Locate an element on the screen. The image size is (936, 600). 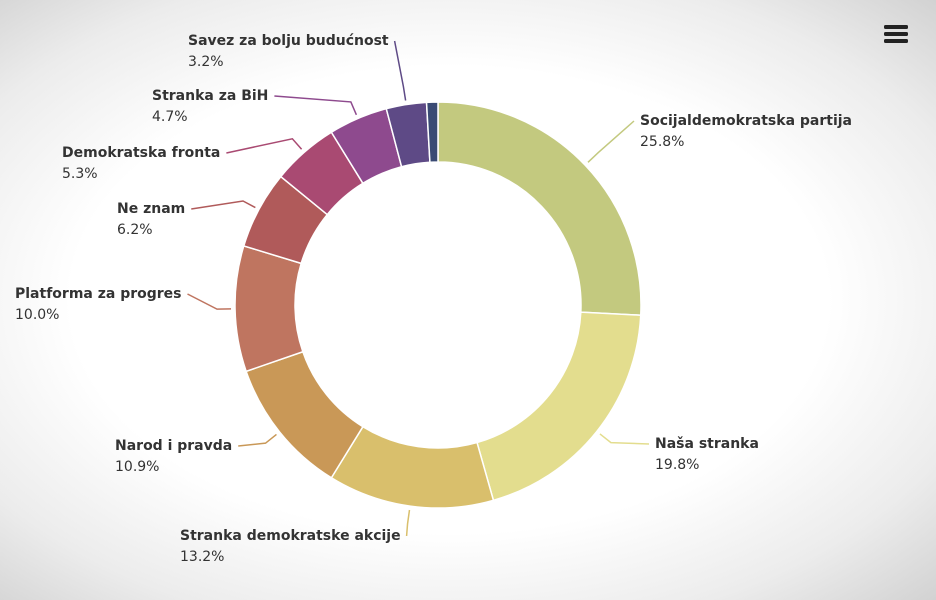
menu-button is located at coordinates (896, 34).